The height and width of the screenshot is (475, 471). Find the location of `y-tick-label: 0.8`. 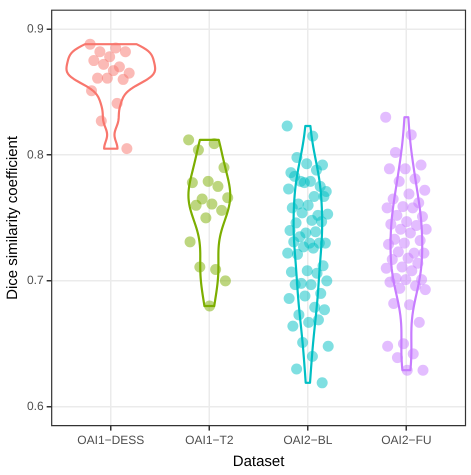

y-tick-label: 0.8 is located at coordinates (35, 154).